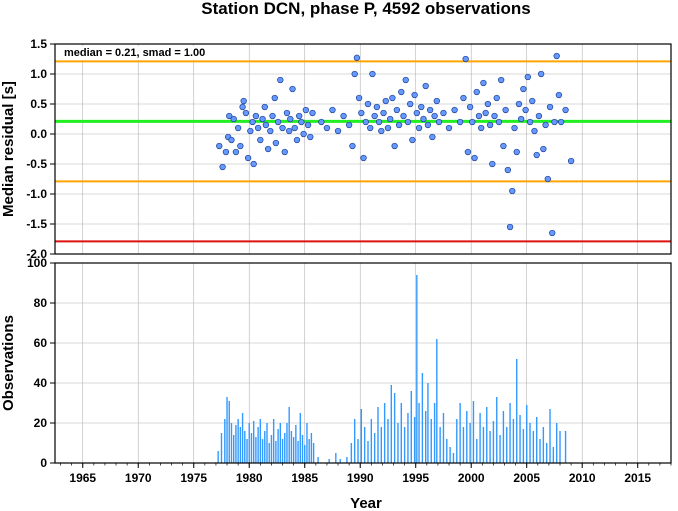  I want to click on y-tick-label: 40, so click(41, 383).